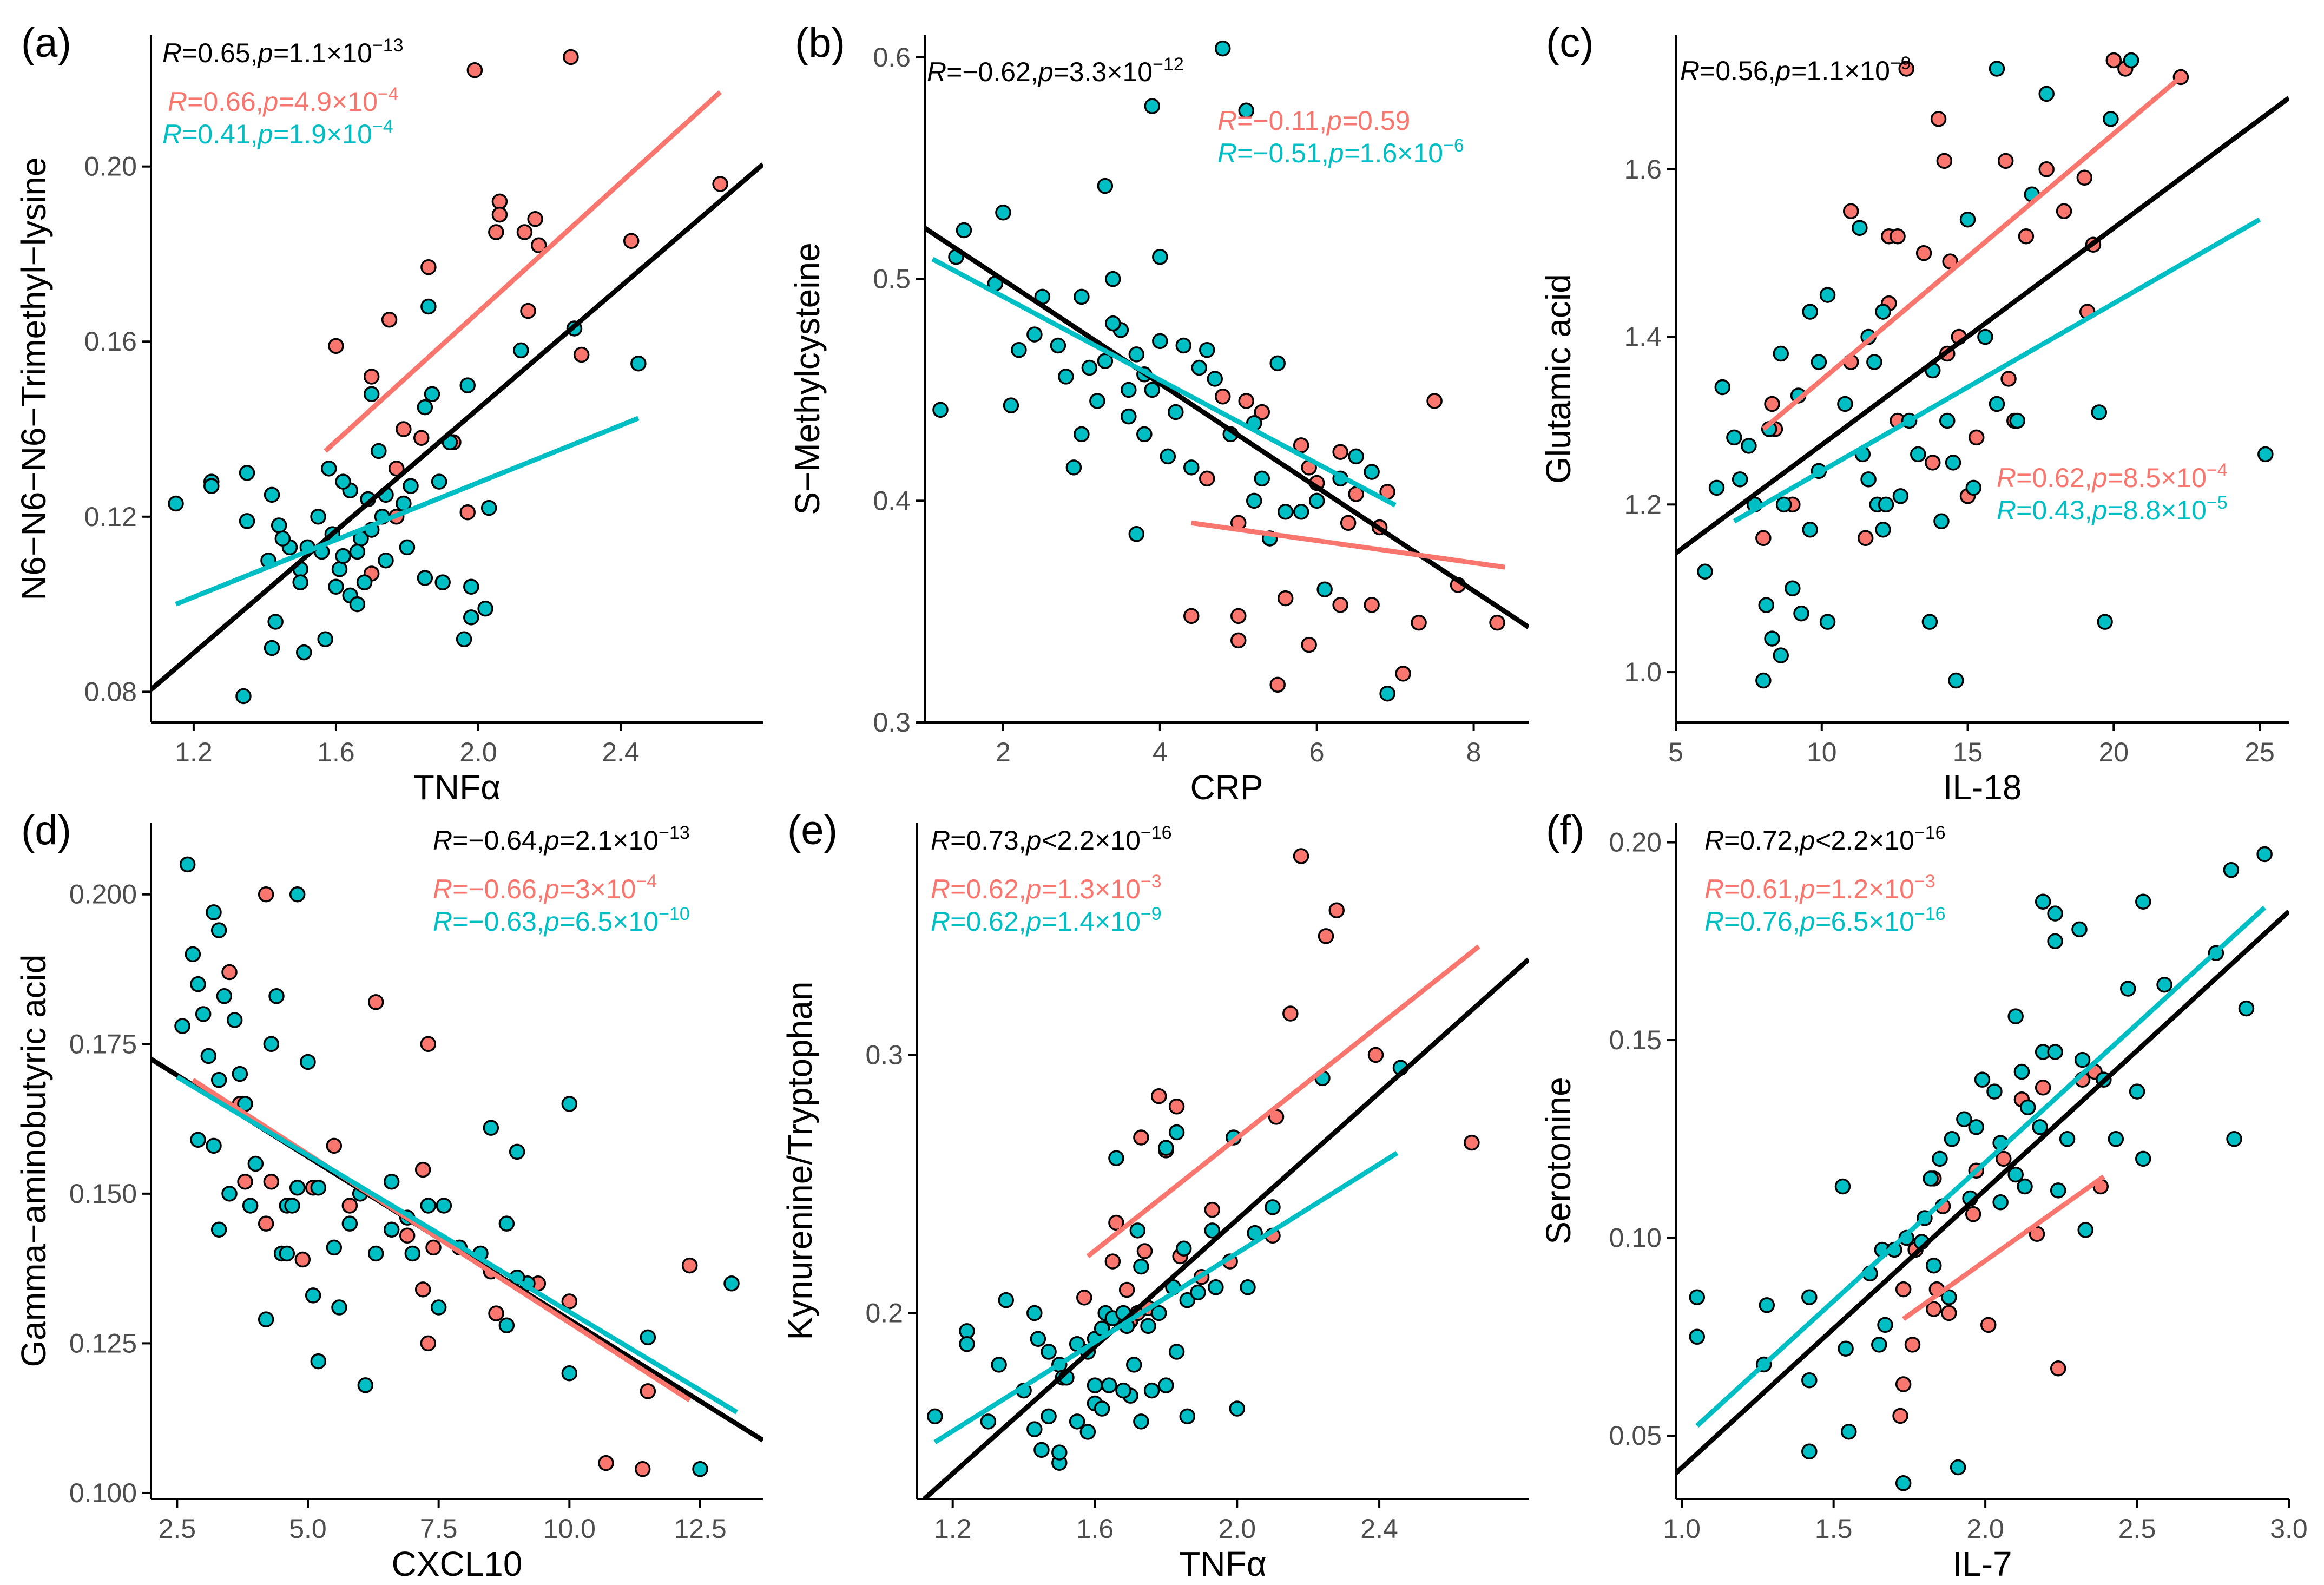 The height and width of the screenshot is (1585, 2324). I want to click on group1-annotation: R=−0.11,p=0.59, so click(1313, 121).